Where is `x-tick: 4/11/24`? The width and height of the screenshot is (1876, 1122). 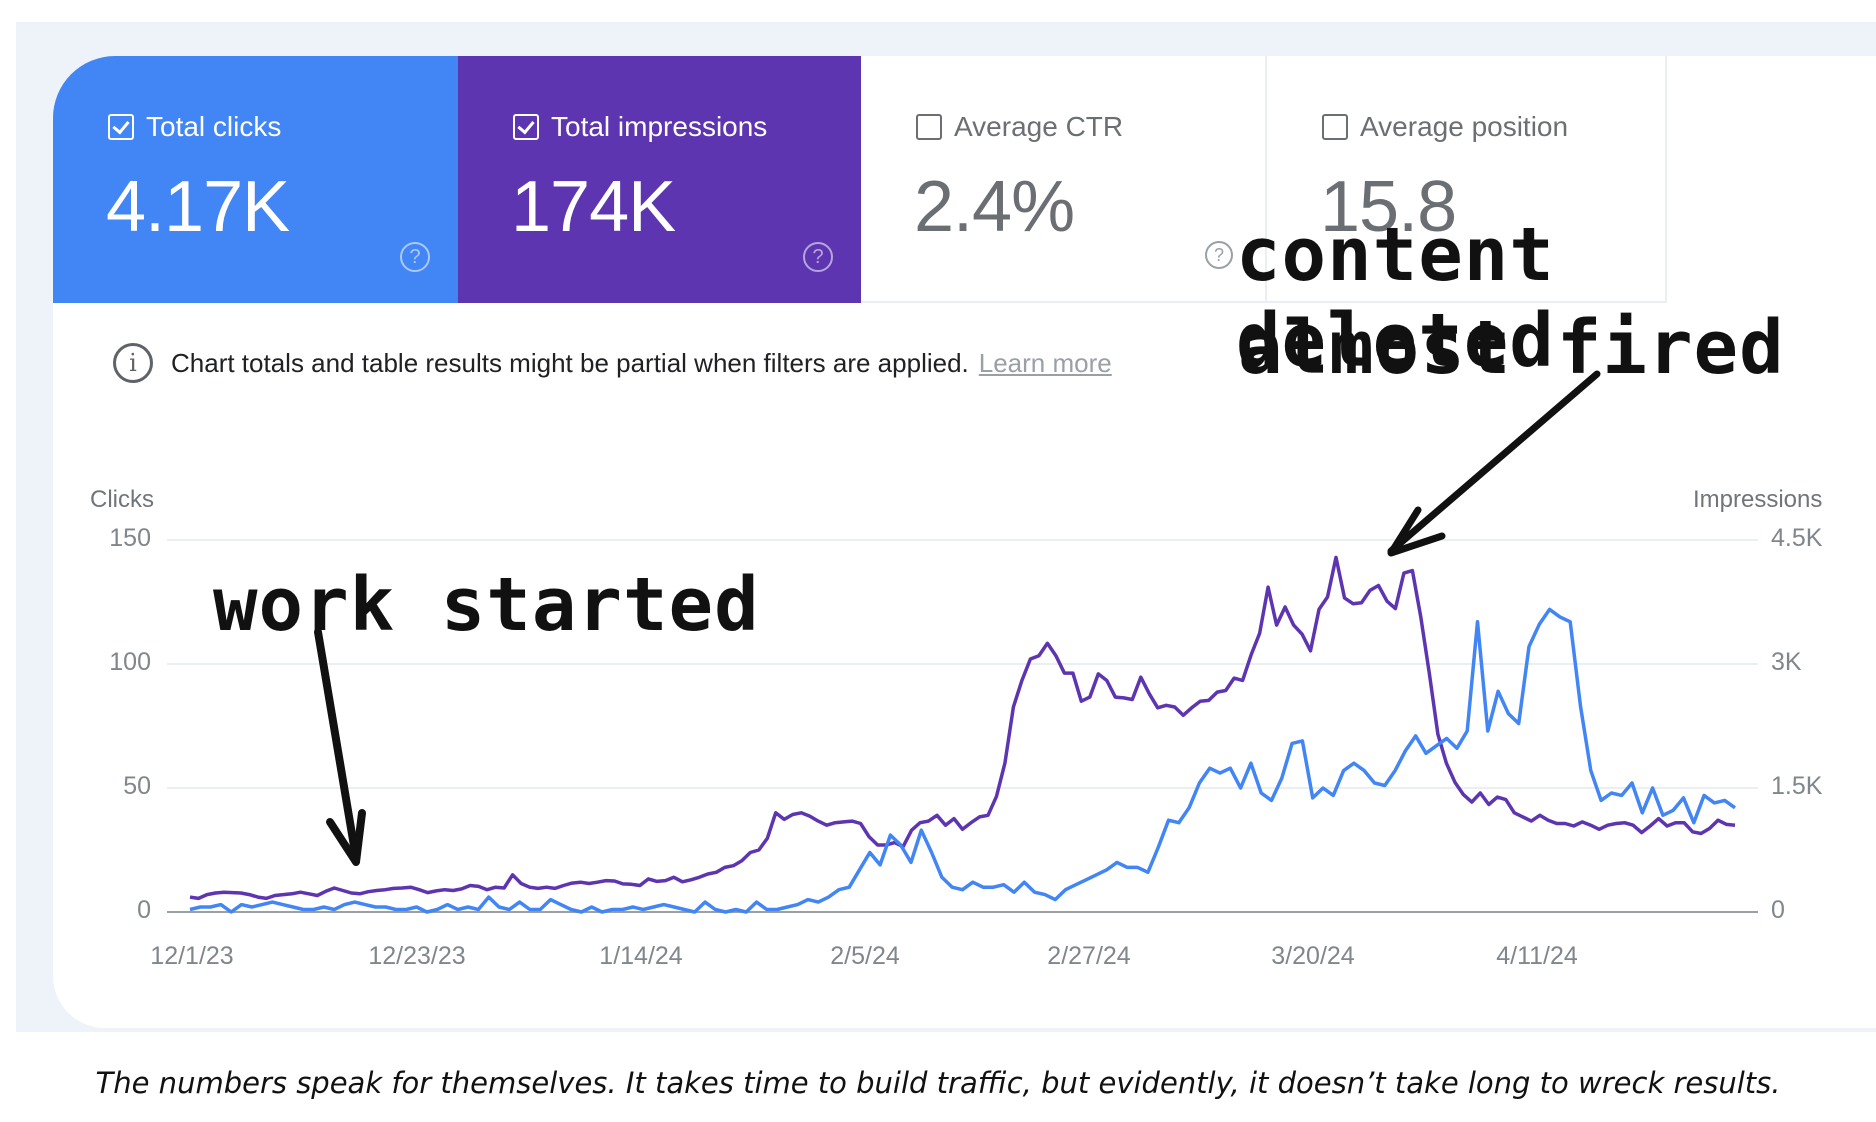 x-tick: 4/11/24 is located at coordinates (1537, 956).